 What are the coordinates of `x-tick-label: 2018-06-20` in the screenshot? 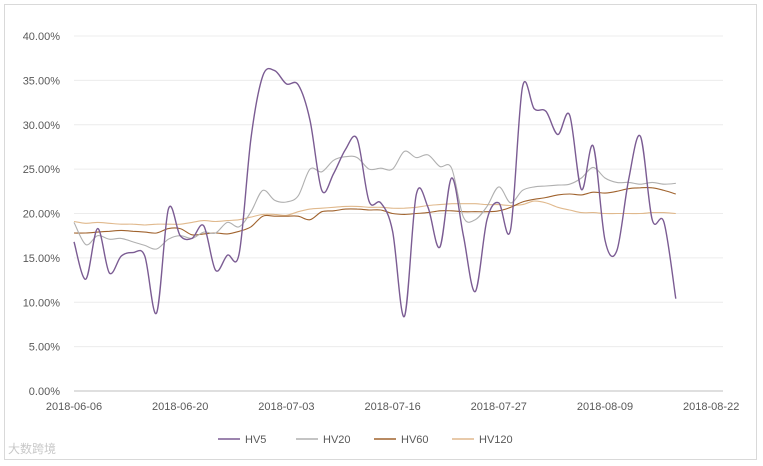 It's located at (180, 407).